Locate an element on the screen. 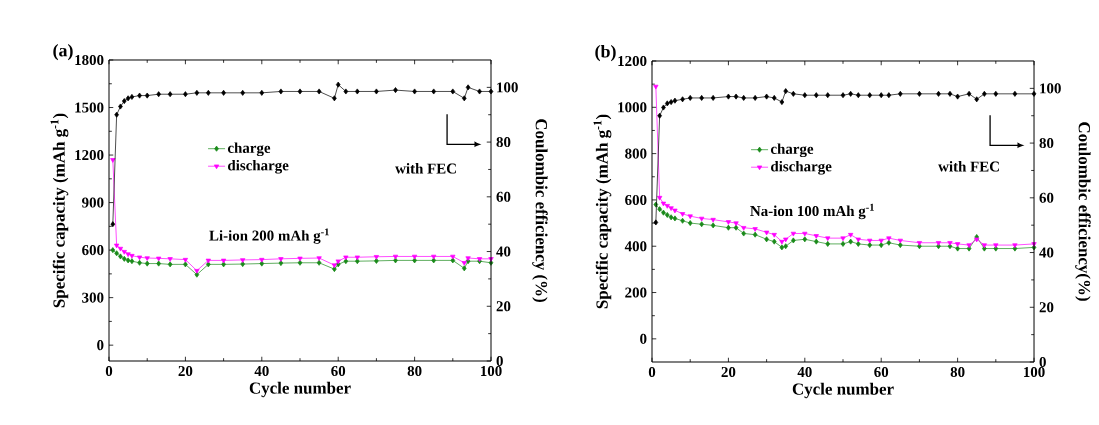 Image resolution: width=1099 pixels, height=425 pixels. y2-axis-title: Coulombic efficiency(%) is located at coordinates (1083, 211).